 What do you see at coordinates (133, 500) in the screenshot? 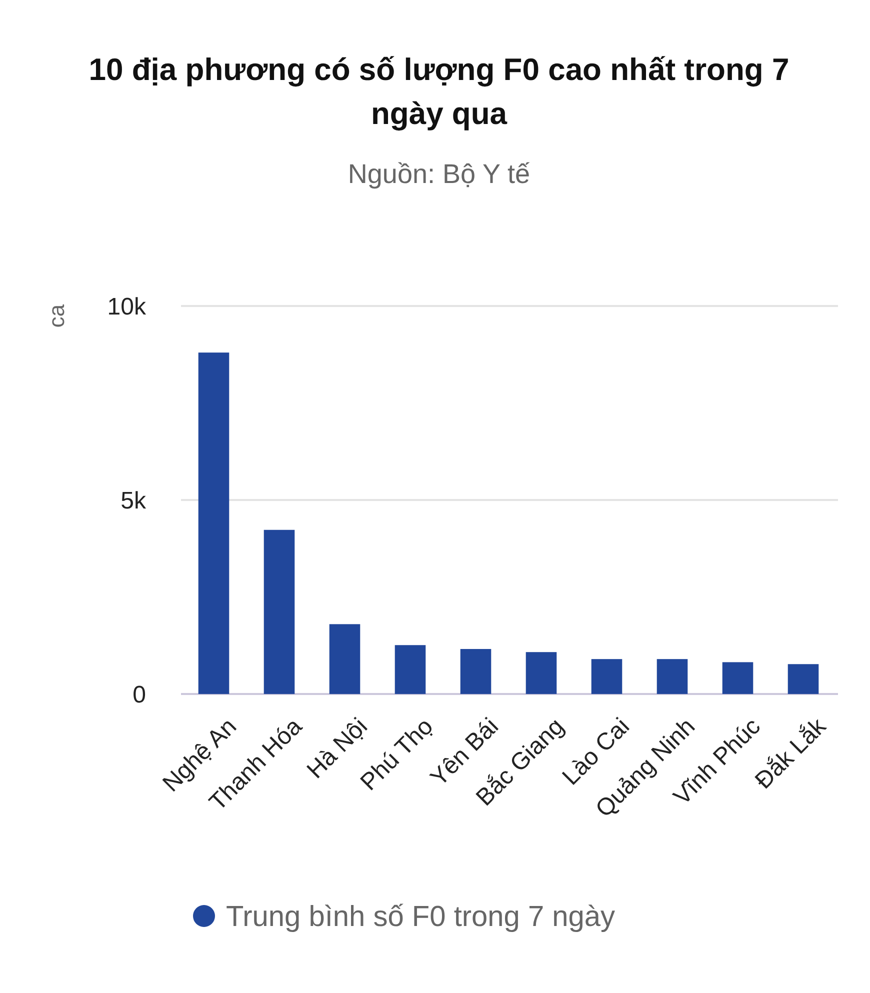
I see `y-tick-label: 5k` at bounding box center [133, 500].